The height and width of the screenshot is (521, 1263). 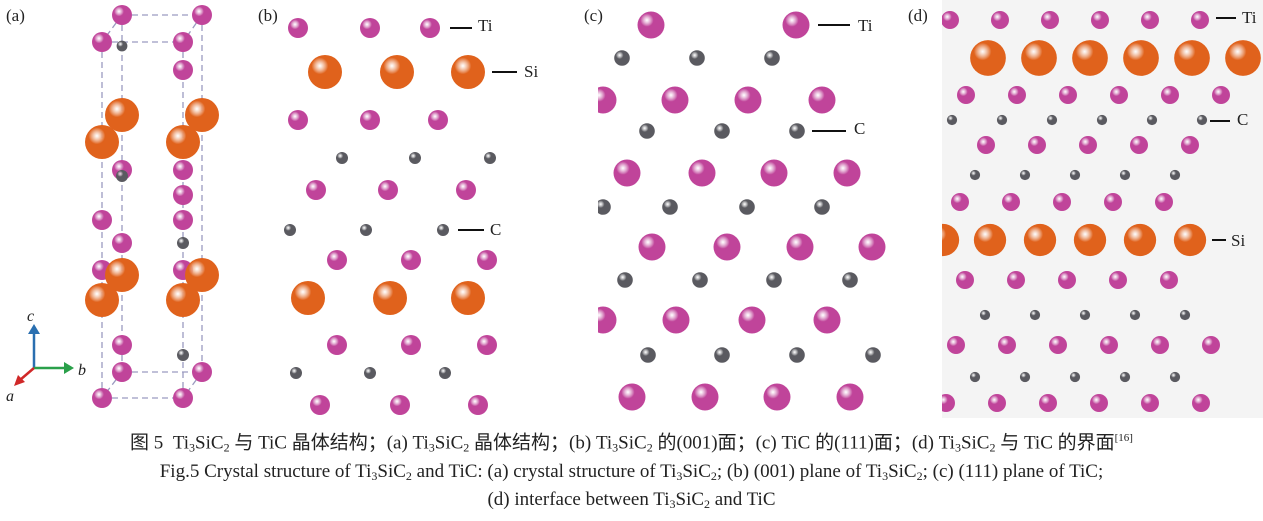 I want to click on d-ti-label: Ti, so click(x=1249, y=17).